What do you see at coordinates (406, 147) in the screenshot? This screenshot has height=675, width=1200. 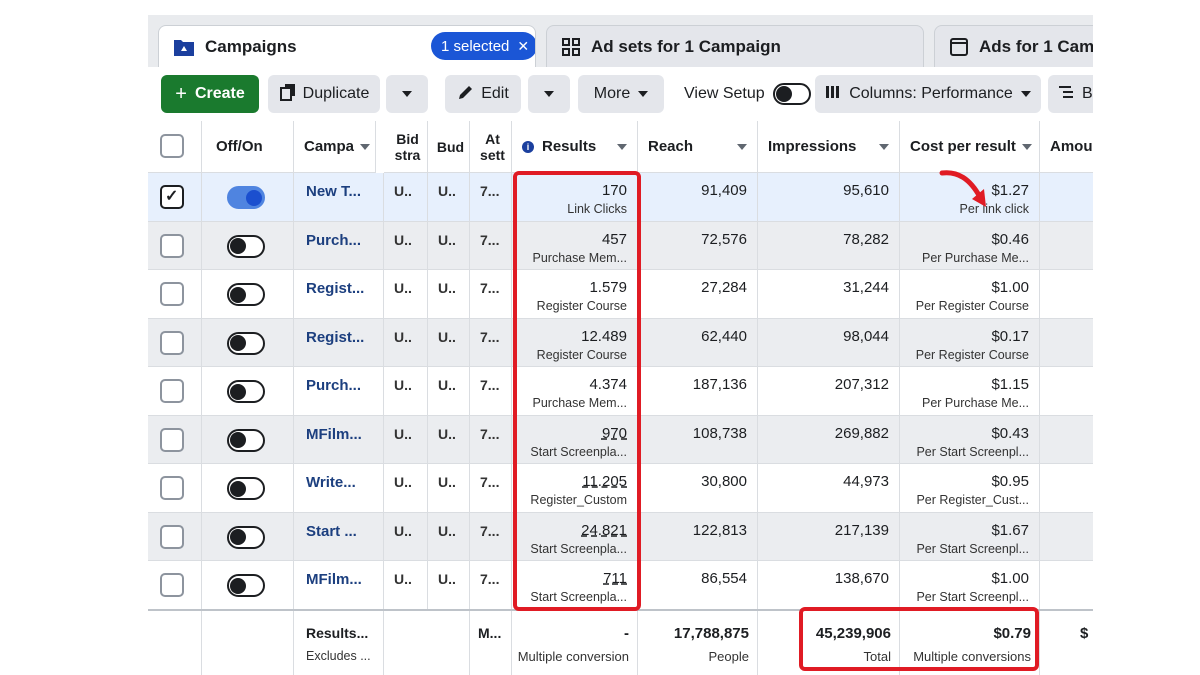 I see `header-bid-strategy: Bid stra` at bounding box center [406, 147].